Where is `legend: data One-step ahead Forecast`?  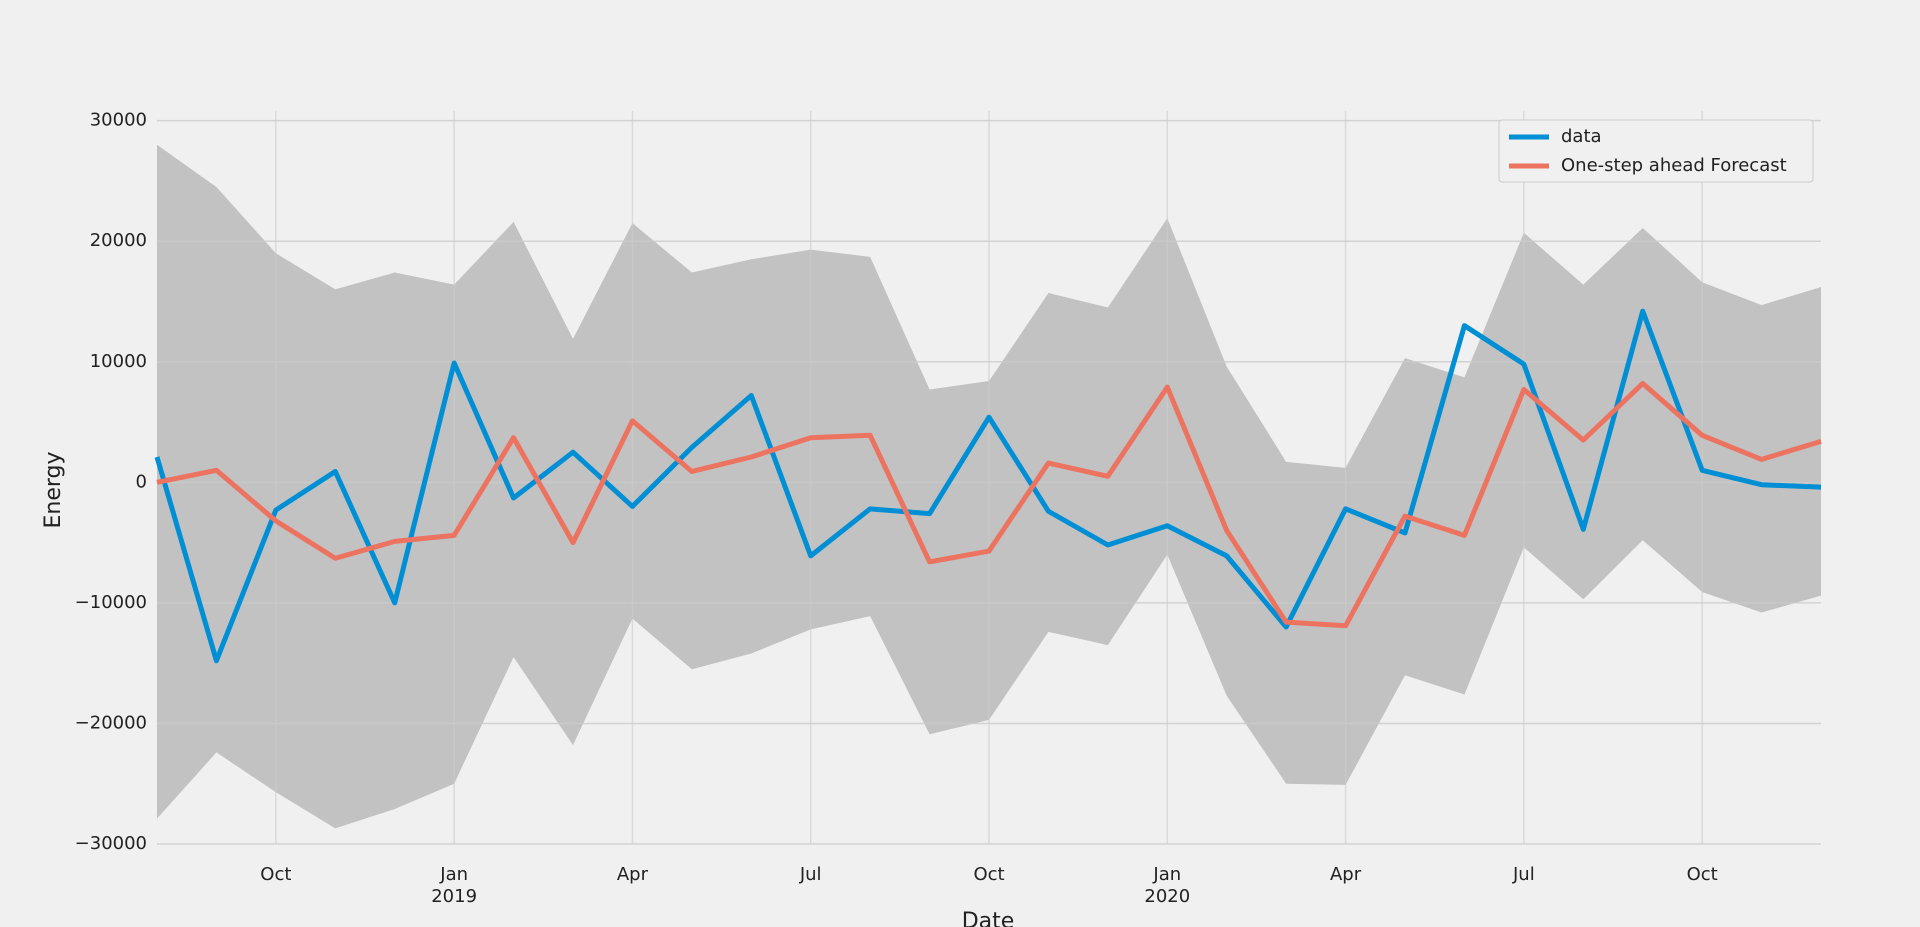
legend: data One-step ahead Forecast is located at coordinates (1656, 151).